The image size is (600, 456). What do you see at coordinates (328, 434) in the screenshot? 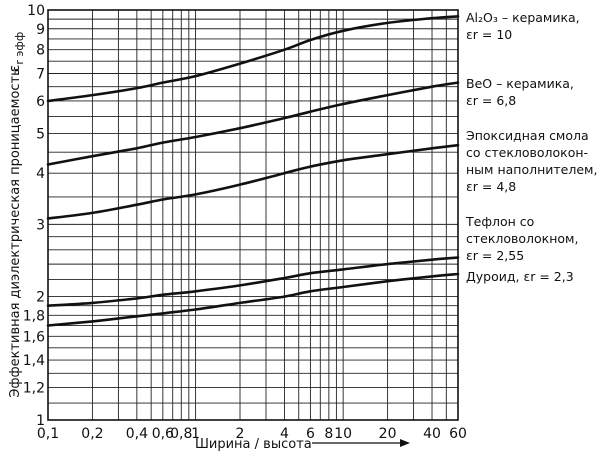
I see `x-tick-label: 8` at bounding box center [328, 434].